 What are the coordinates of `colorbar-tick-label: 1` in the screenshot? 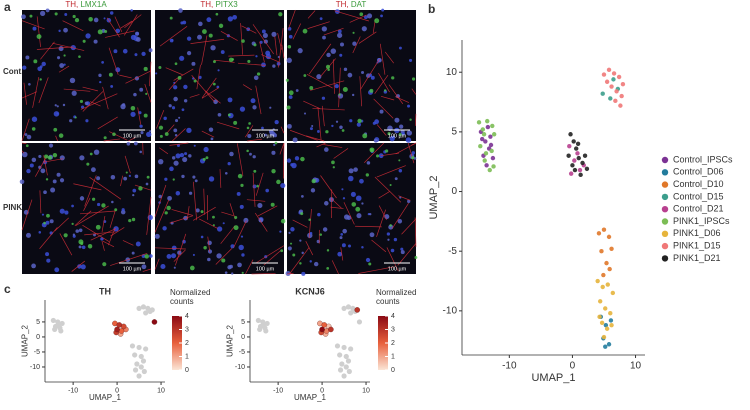 It's located at (393, 356).